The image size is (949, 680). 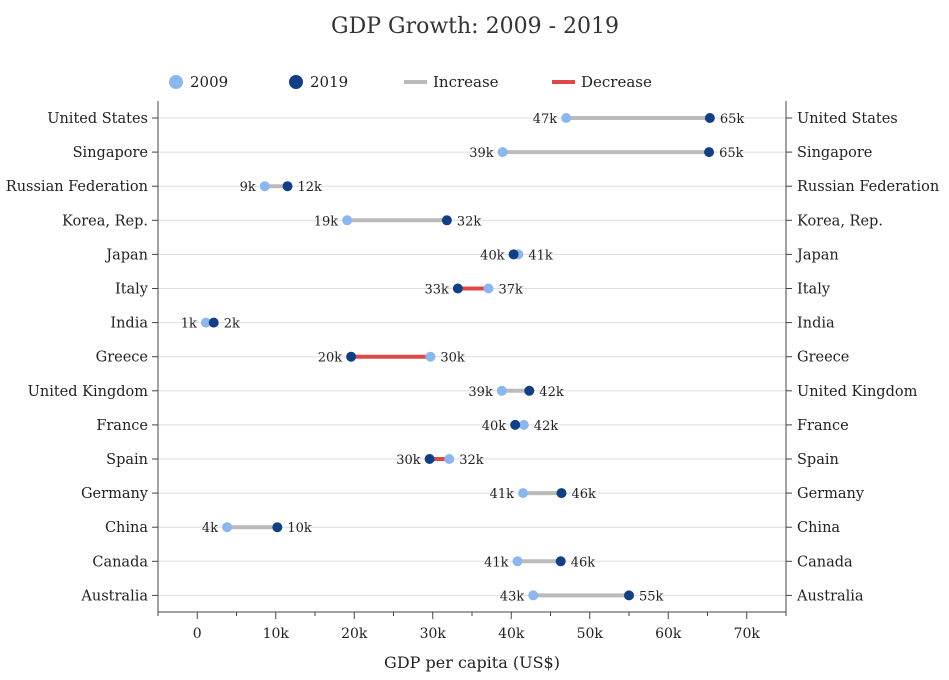 What do you see at coordinates (232, 324) in the screenshot?
I see `value-label-2019: 2k` at bounding box center [232, 324].